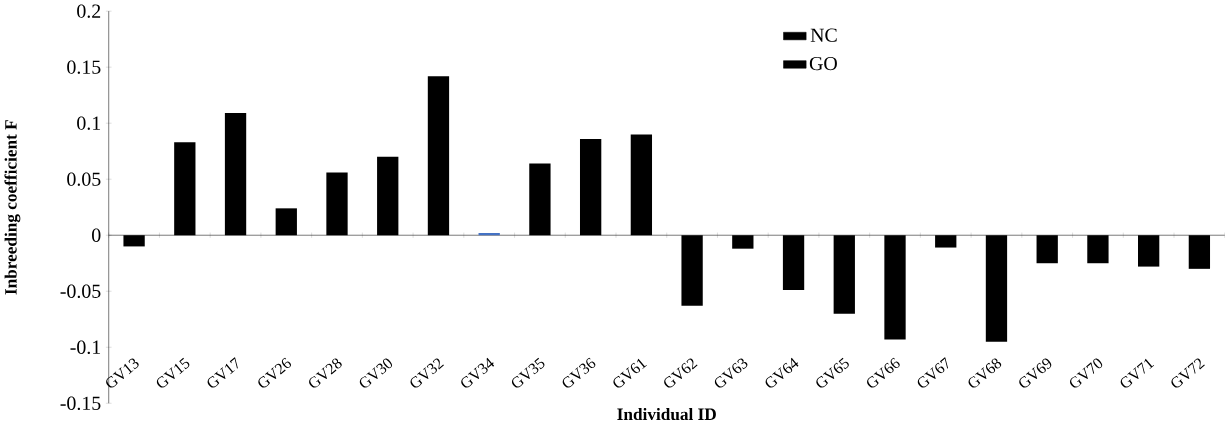  Describe the element at coordinates (85, 347) in the screenshot. I see `y-tick-label: -0.1` at that location.